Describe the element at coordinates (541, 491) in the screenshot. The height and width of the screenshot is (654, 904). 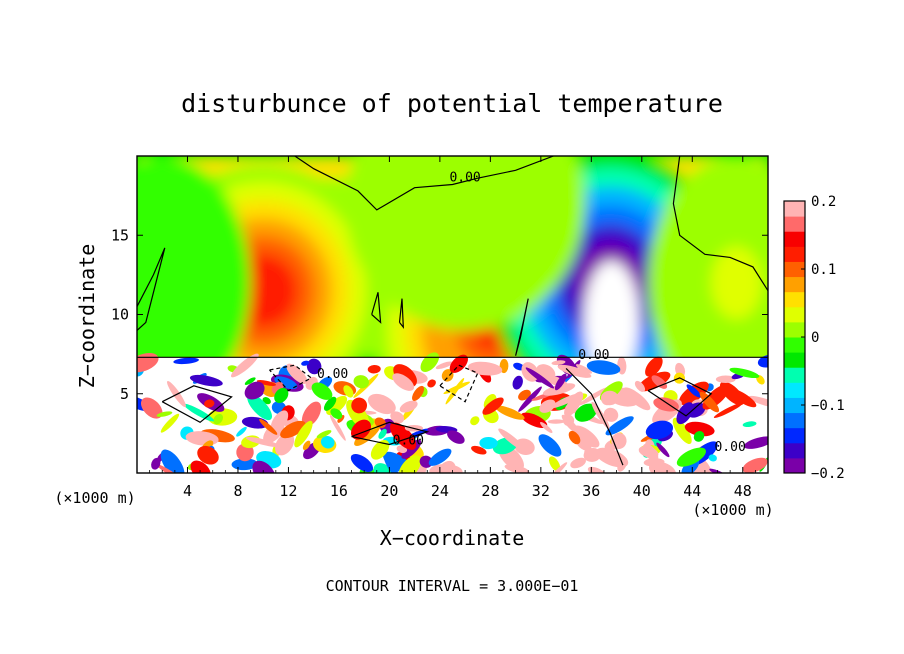
I see `x-tick-label: 32` at that location.